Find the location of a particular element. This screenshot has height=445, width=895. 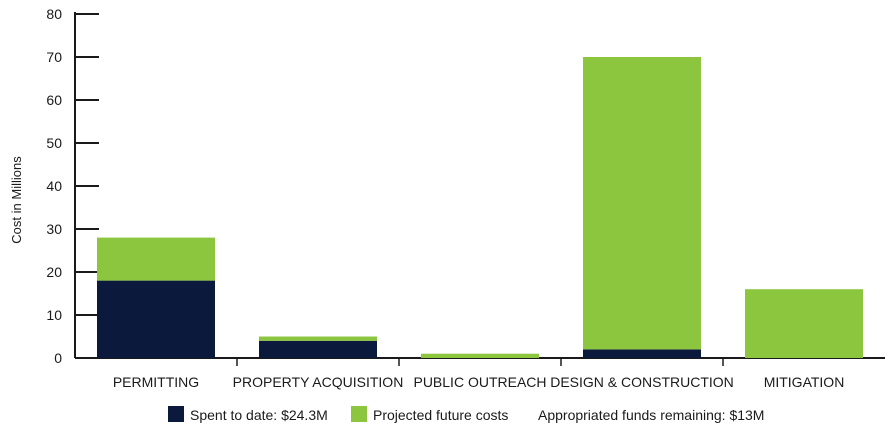

legend-swatch-projected is located at coordinates (359, 414).